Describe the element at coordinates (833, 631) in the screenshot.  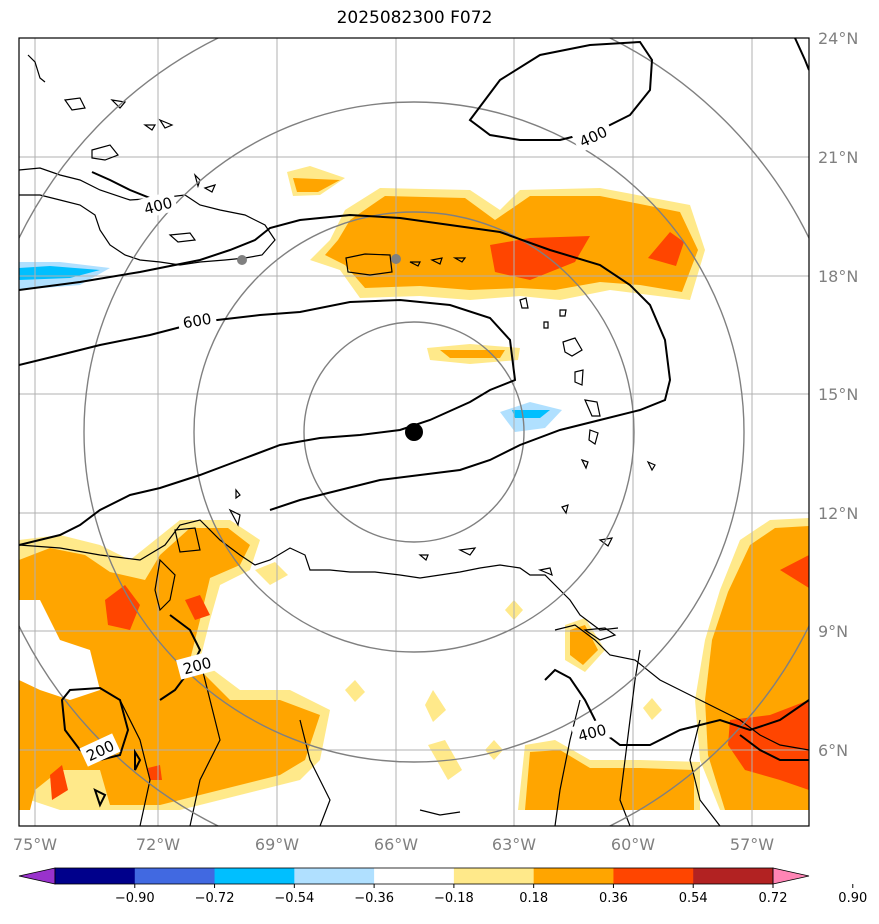
I see `lat-label: 9°N` at that location.